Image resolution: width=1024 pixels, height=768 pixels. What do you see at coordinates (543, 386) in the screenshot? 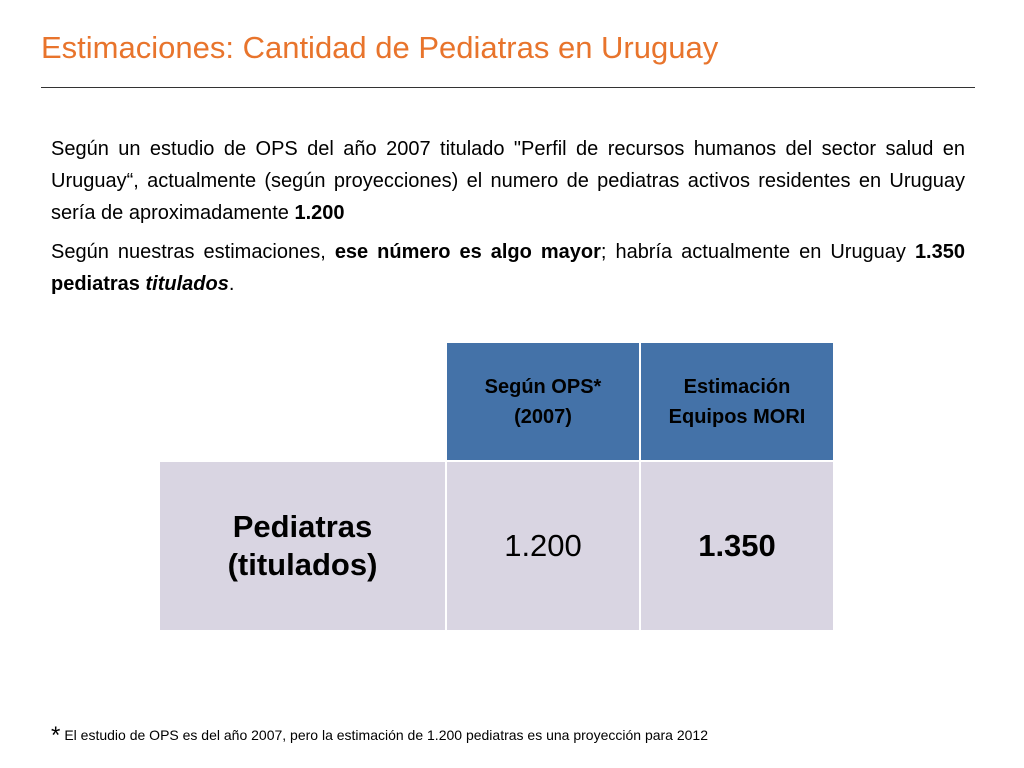
I see `header-ops-line1: Según OPS*` at bounding box center [543, 386].